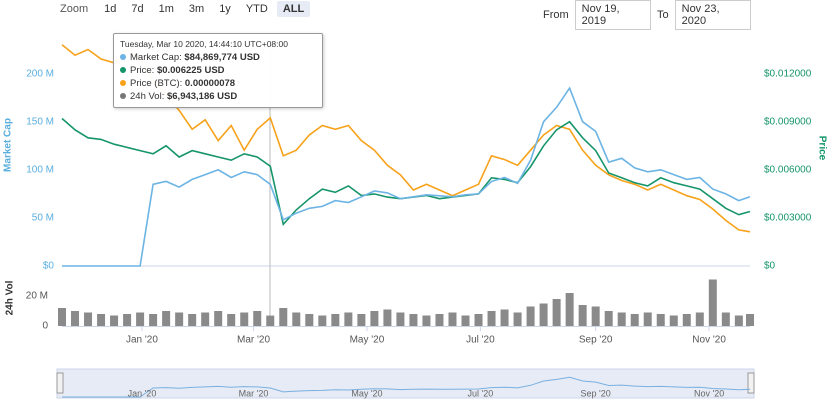 Image resolution: width=830 pixels, height=400 pixels. I want to click on tooltip-value: $0.006225 USD, so click(190, 70).